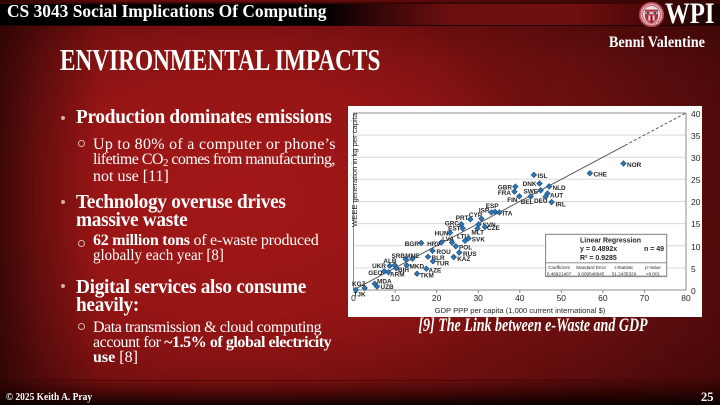 The image size is (720, 405). Describe the element at coordinates (559, 267) in the screenshot. I see `svg-text: Coefficient` at that location.